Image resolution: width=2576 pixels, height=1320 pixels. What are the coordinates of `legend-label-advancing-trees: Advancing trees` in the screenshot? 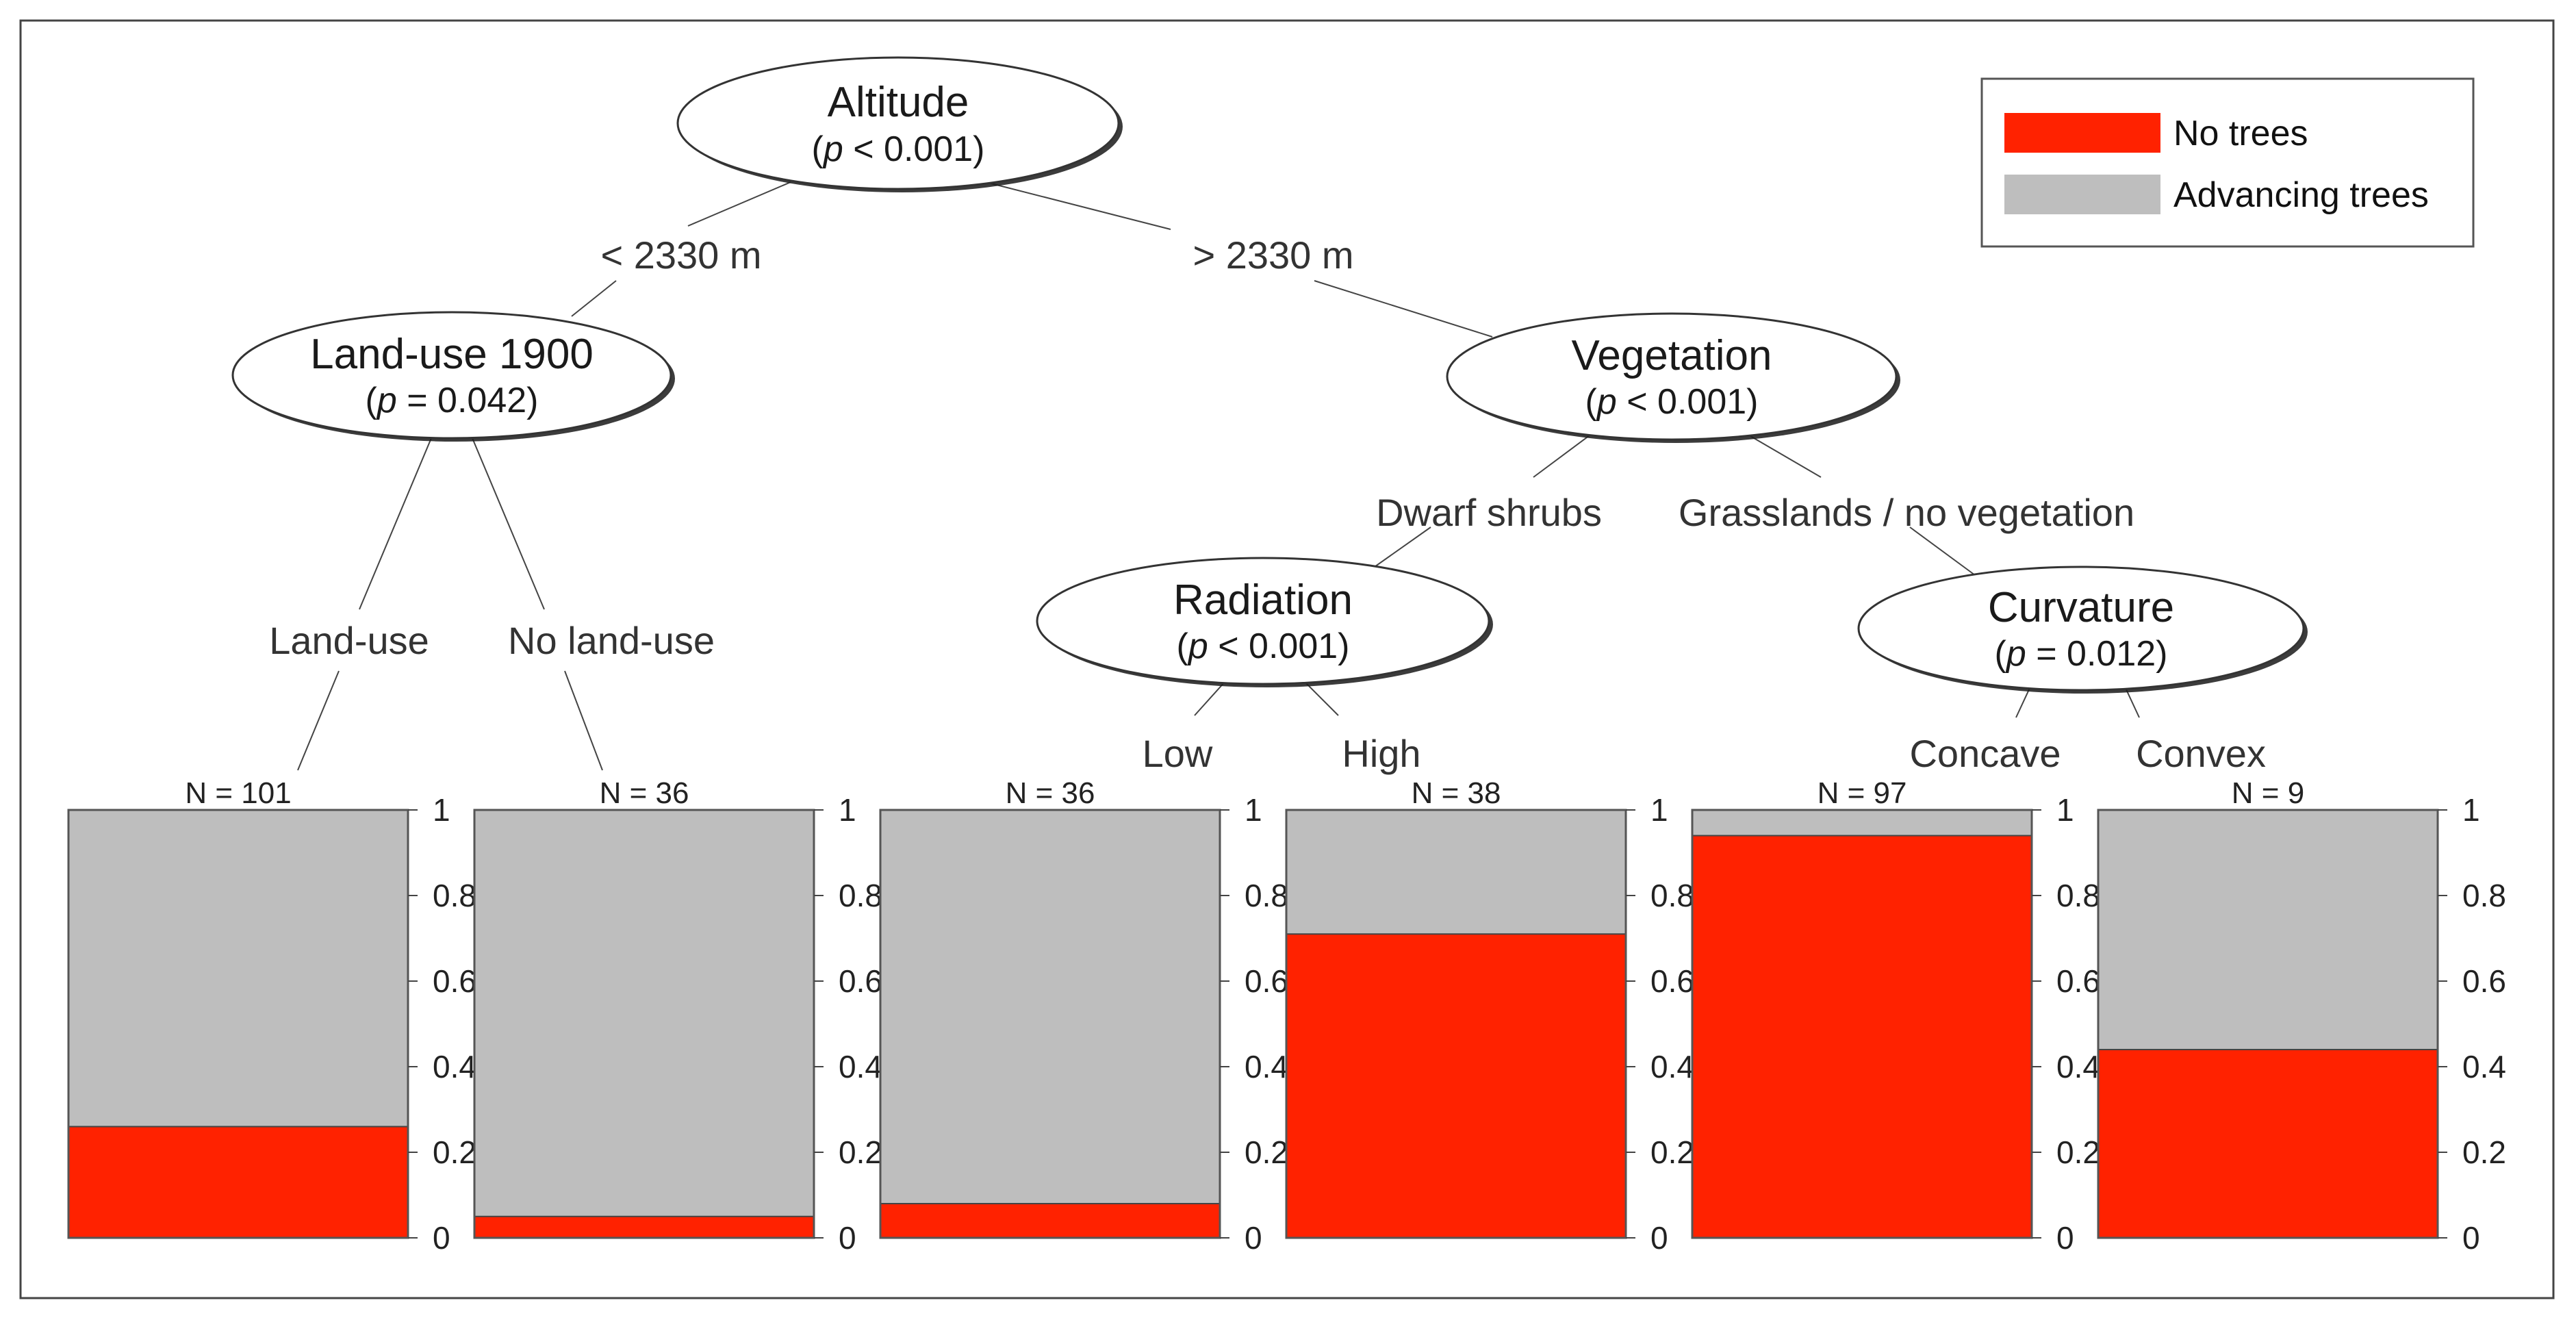 It's located at (2301, 195).